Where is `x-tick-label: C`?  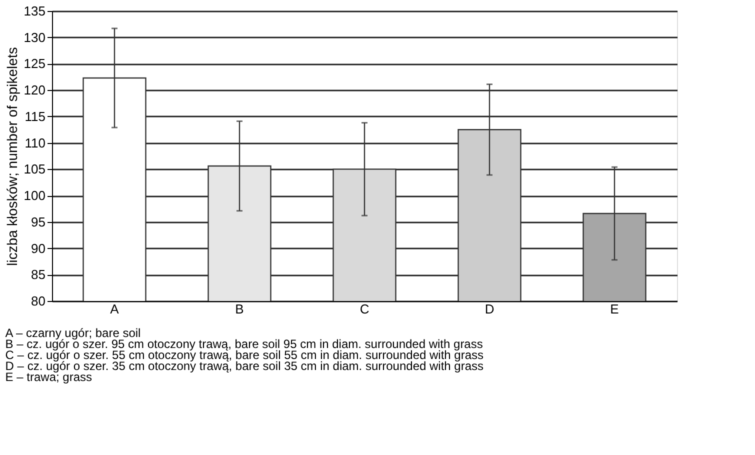 x-tick-label: C is located at coordinates (365, 309).